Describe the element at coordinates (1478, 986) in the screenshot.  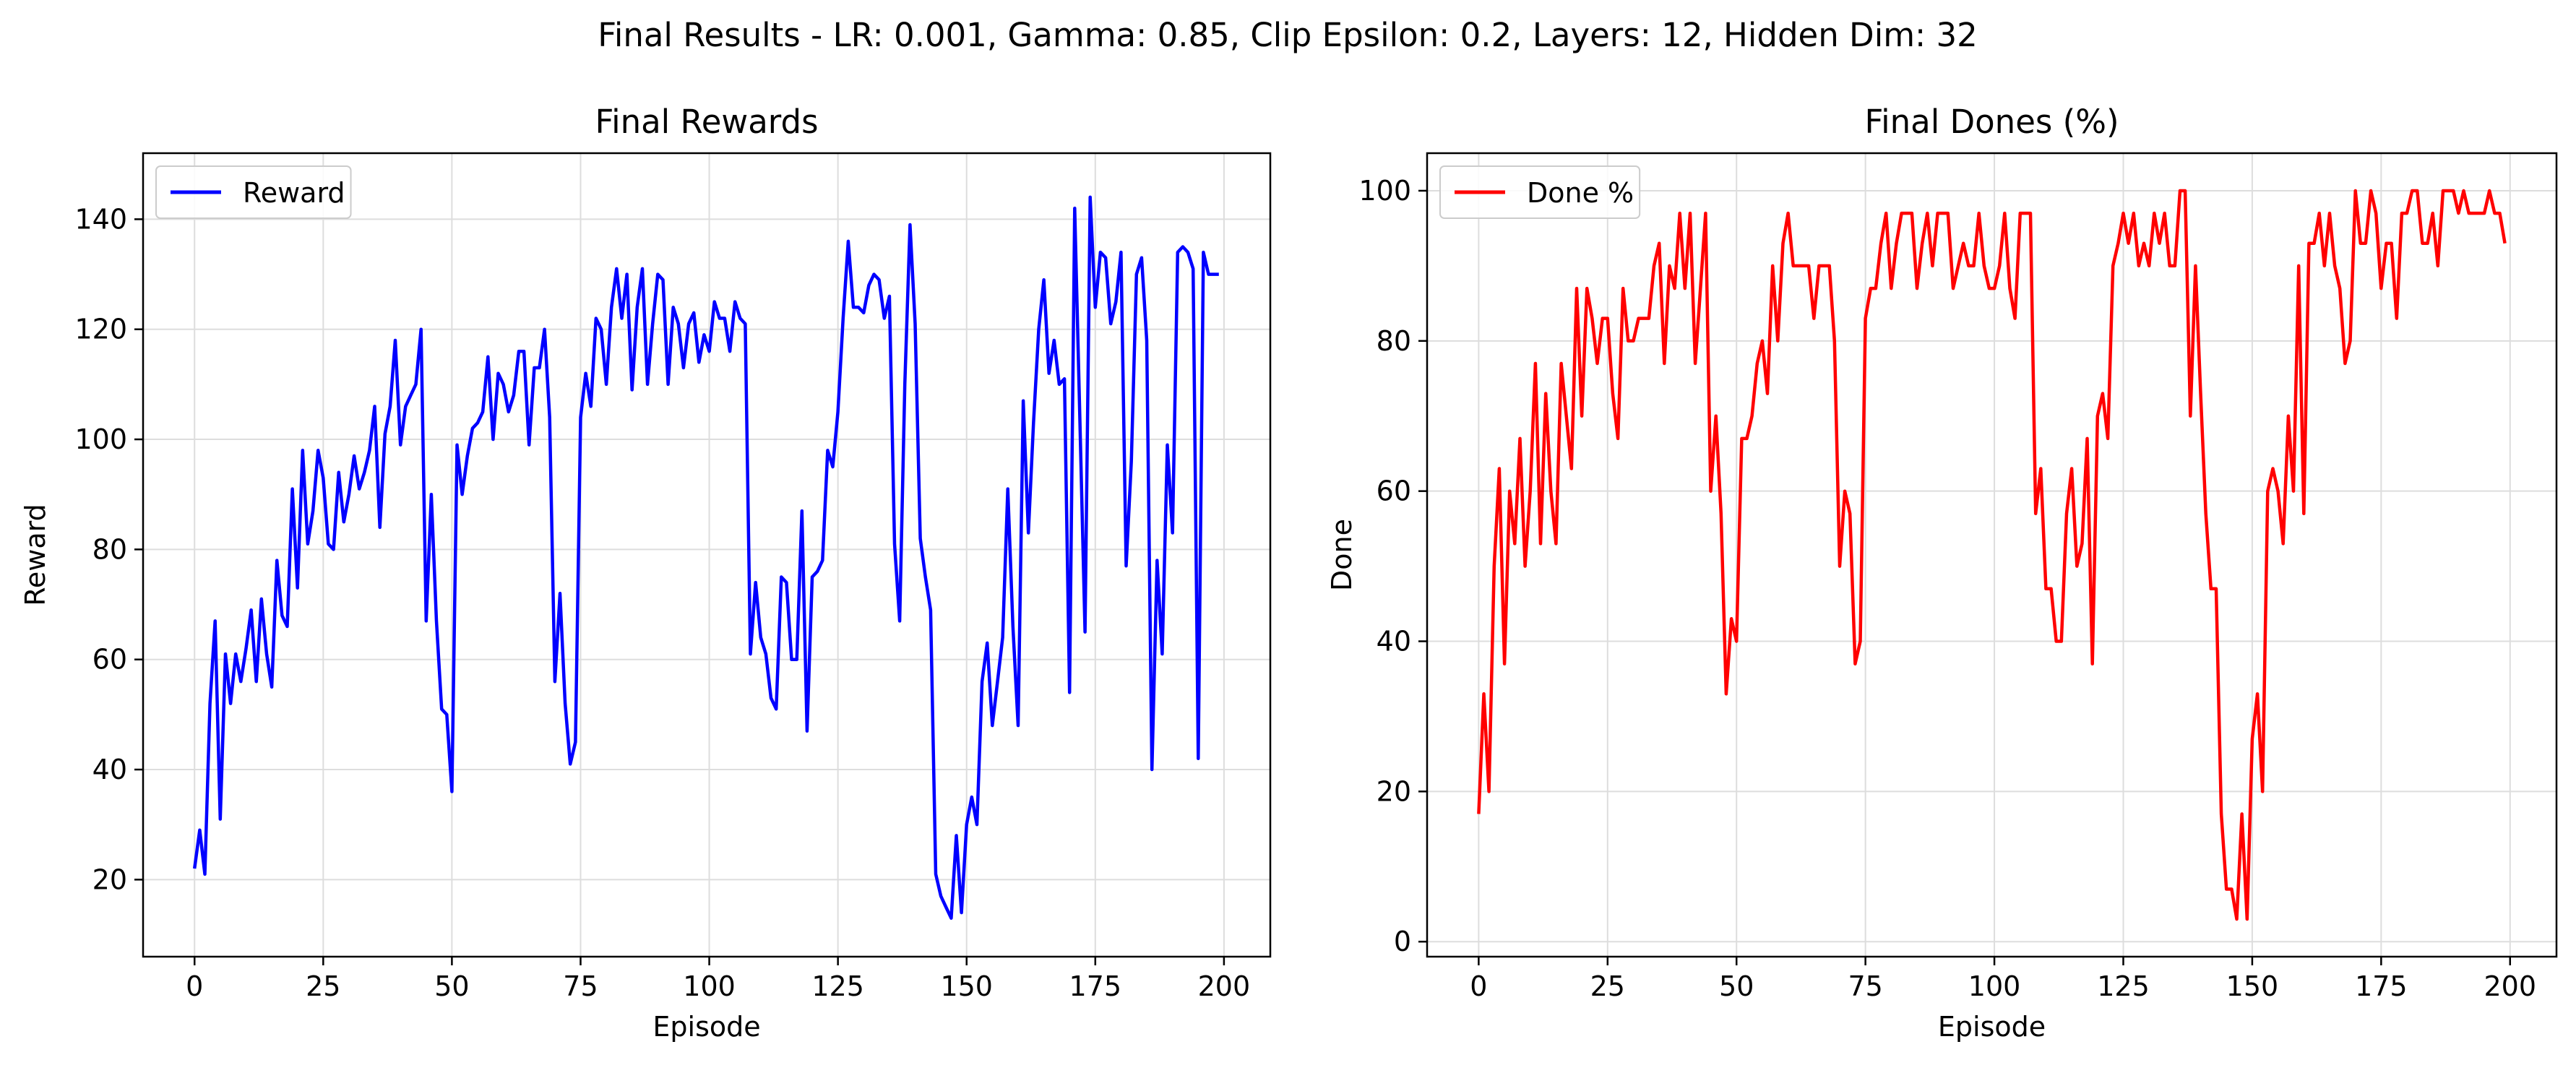
I see `dones-x-tick-label: 0` at that location.